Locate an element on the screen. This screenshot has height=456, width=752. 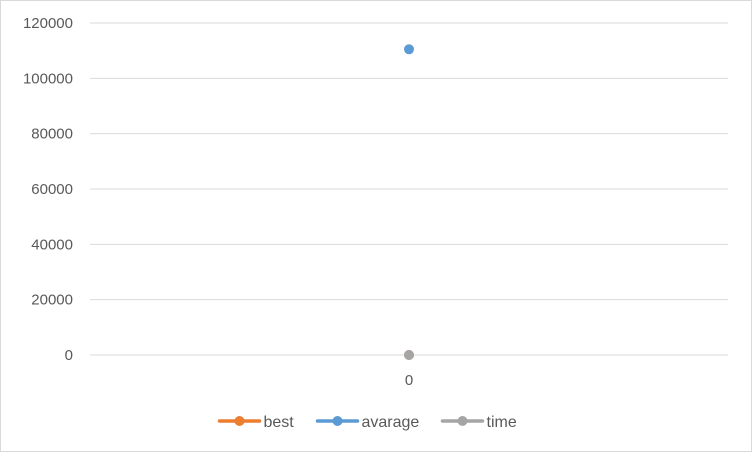
y-tick-label: 20000 is located at coordinates (52, 300).